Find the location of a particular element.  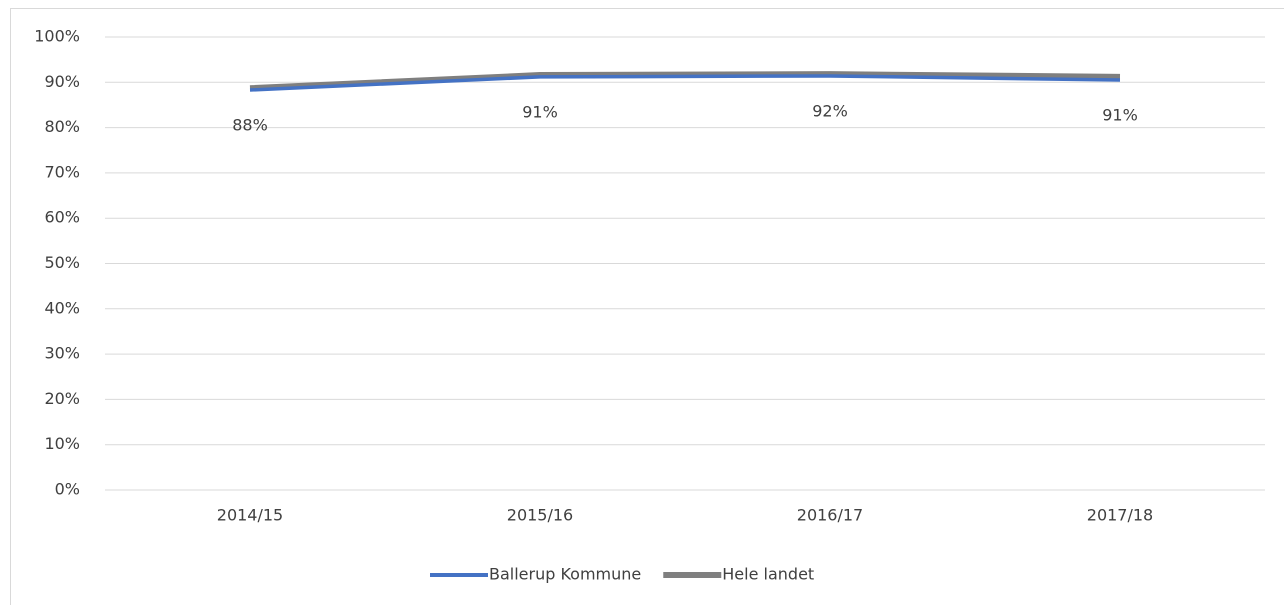

legend-label: Ballerup Kommune is located at coordinates (565, 574).